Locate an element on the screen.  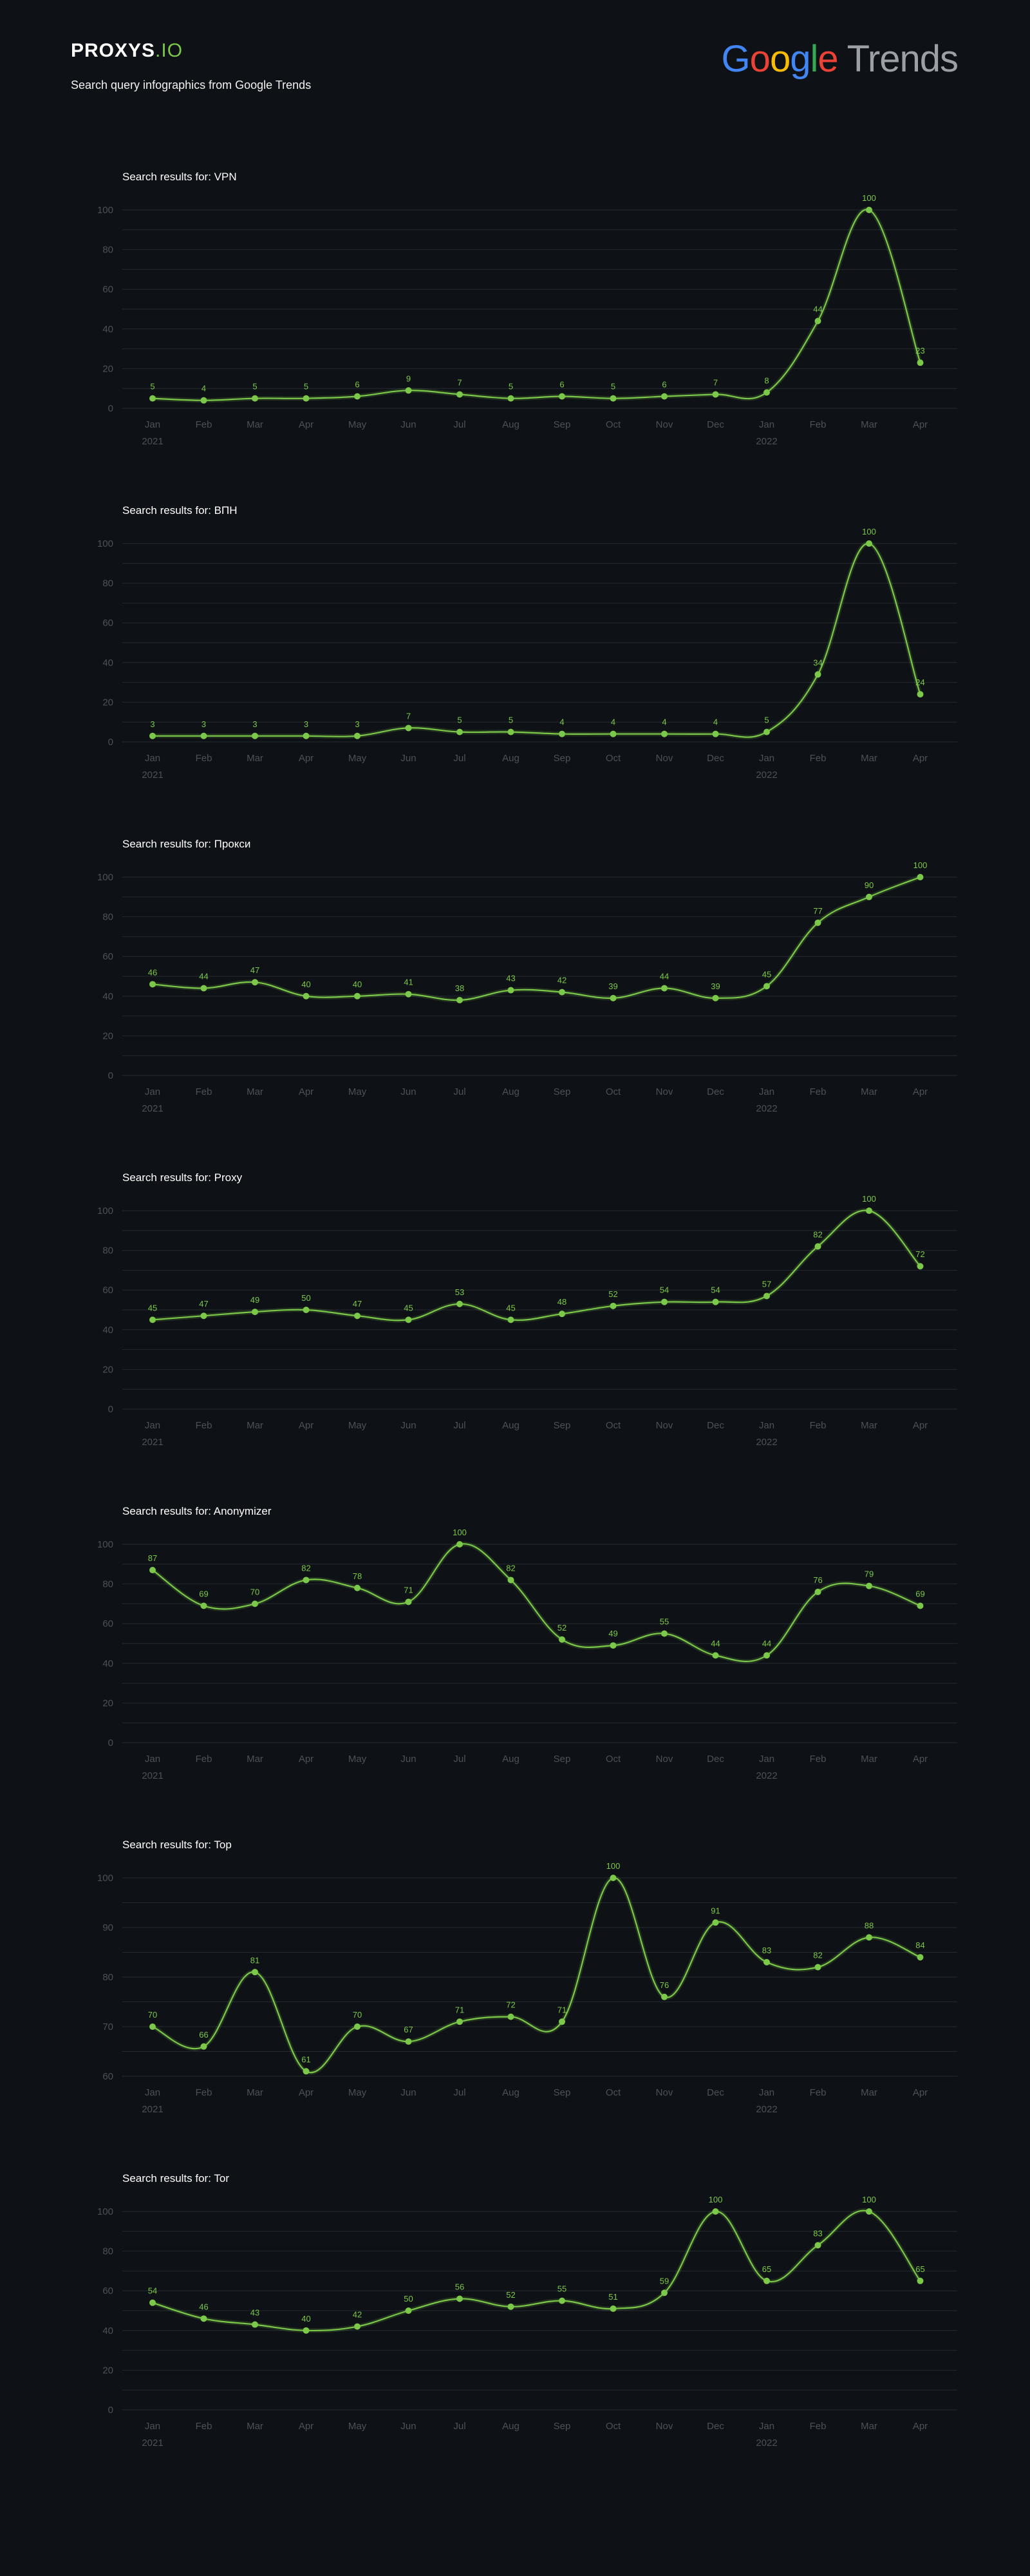
proxys-logo: PROXYS.IO is located at coordinates (127, 51).